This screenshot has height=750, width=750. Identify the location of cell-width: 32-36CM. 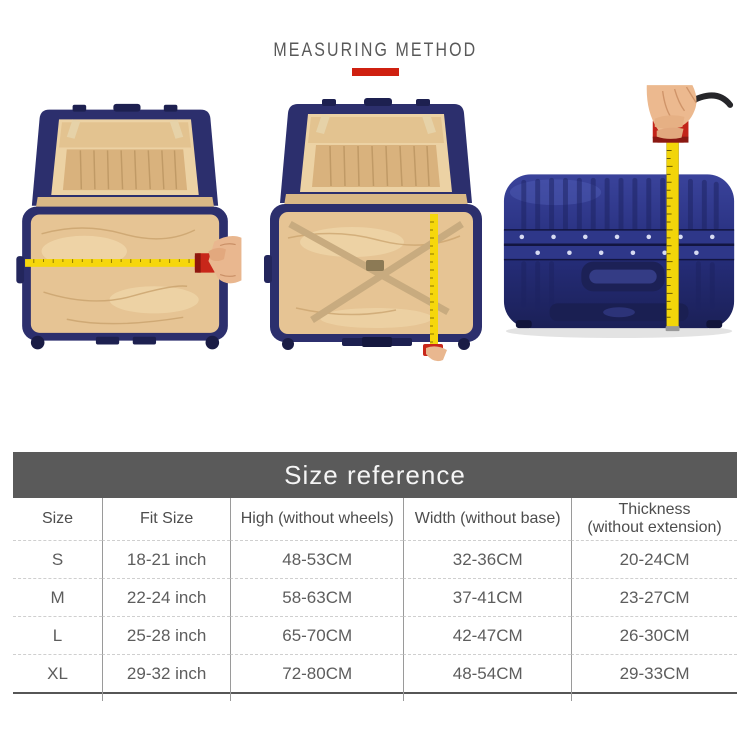
(487, 559).